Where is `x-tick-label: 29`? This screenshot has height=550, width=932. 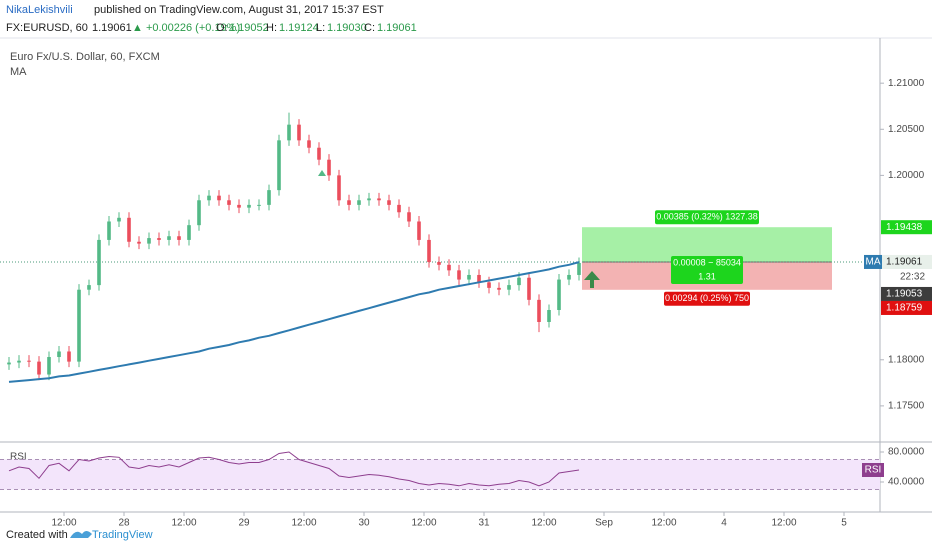
x-tick-label: 29 is located at coordinates (244, 523).